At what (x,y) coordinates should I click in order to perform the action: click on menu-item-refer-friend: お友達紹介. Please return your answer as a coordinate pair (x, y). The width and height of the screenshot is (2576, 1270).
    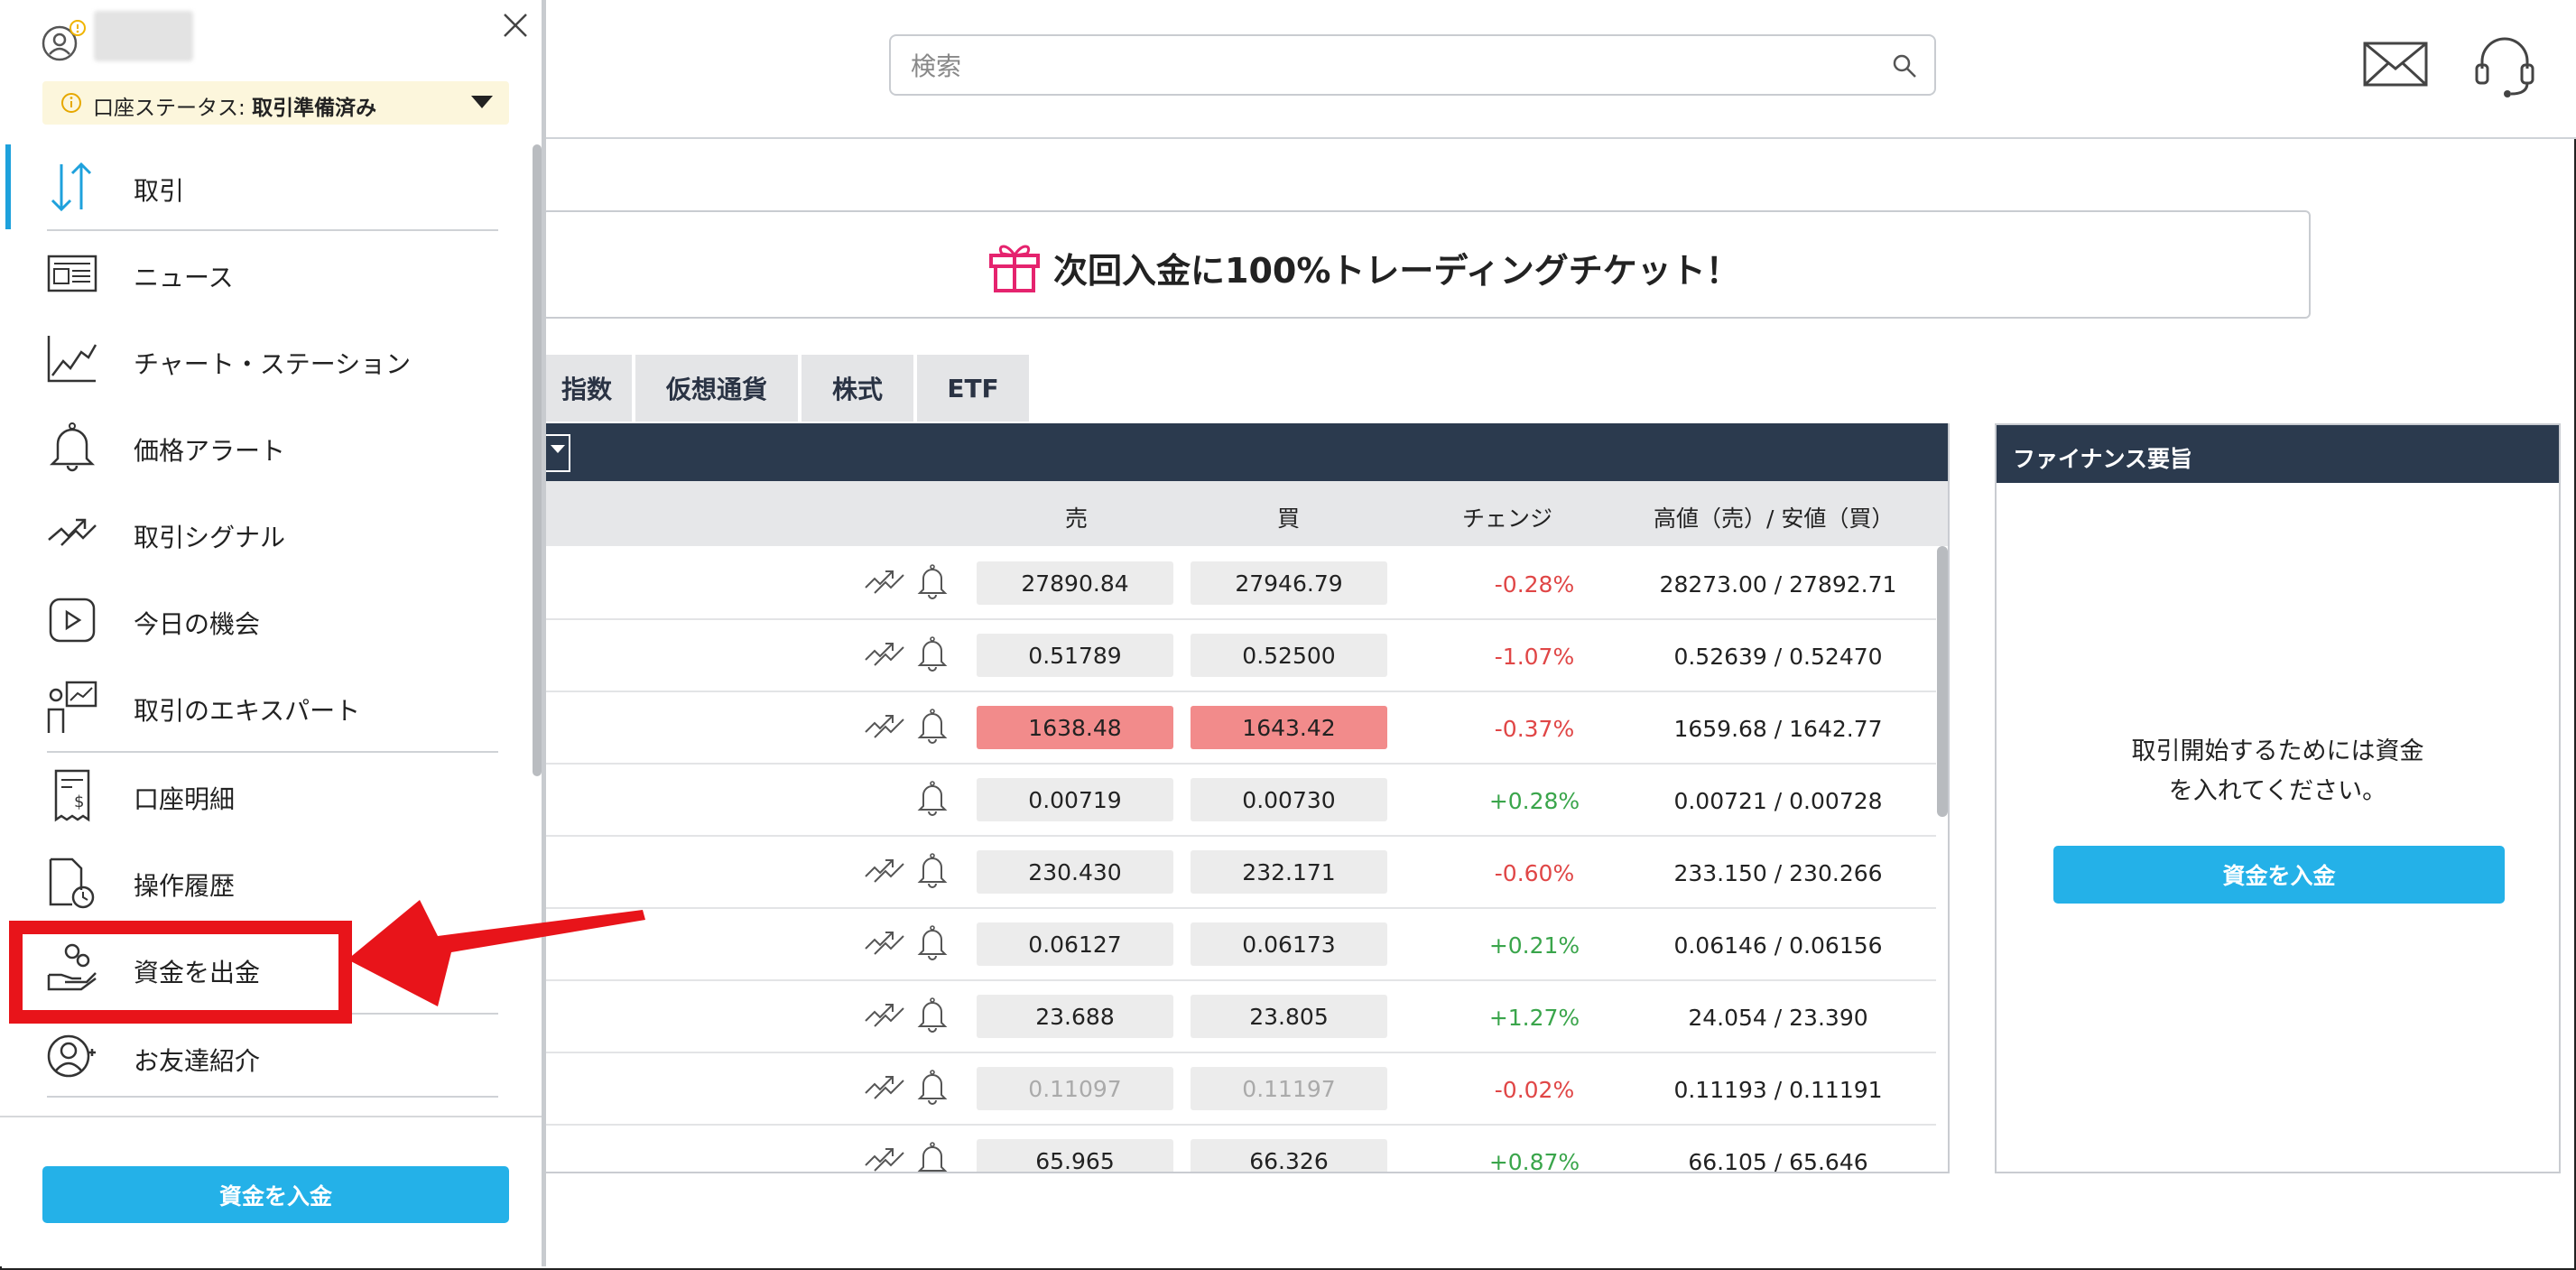
    Looking at the image, I should click on (262, 1057).